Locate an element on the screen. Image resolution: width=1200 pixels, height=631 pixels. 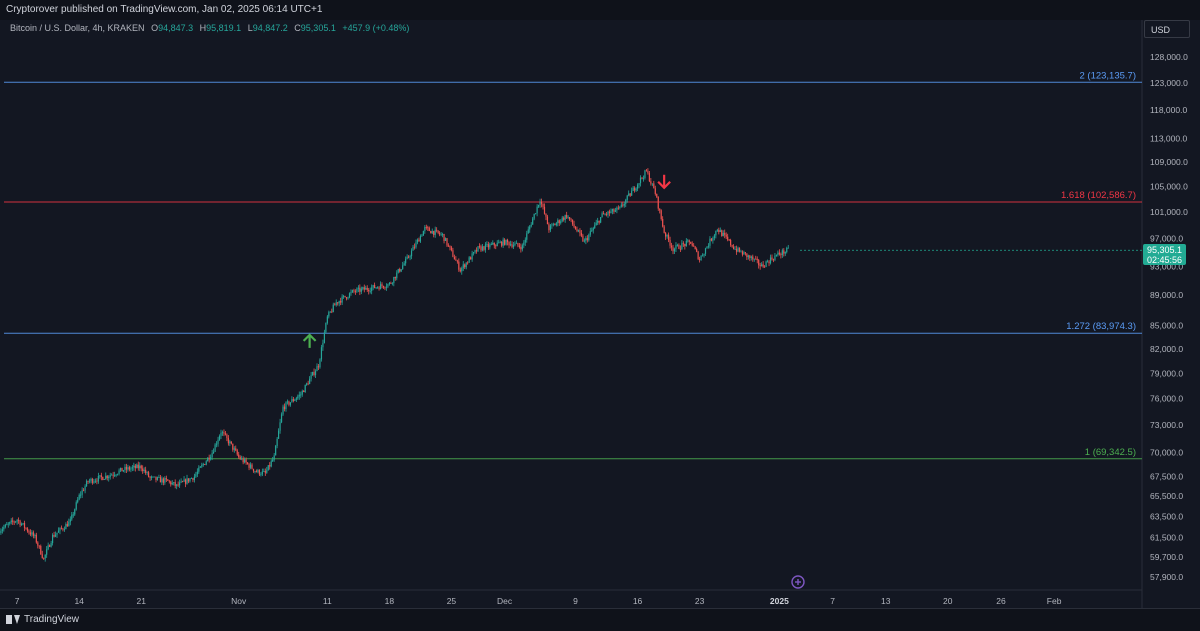
time-tick-label: Feb is located at coordinates (1054, 601).